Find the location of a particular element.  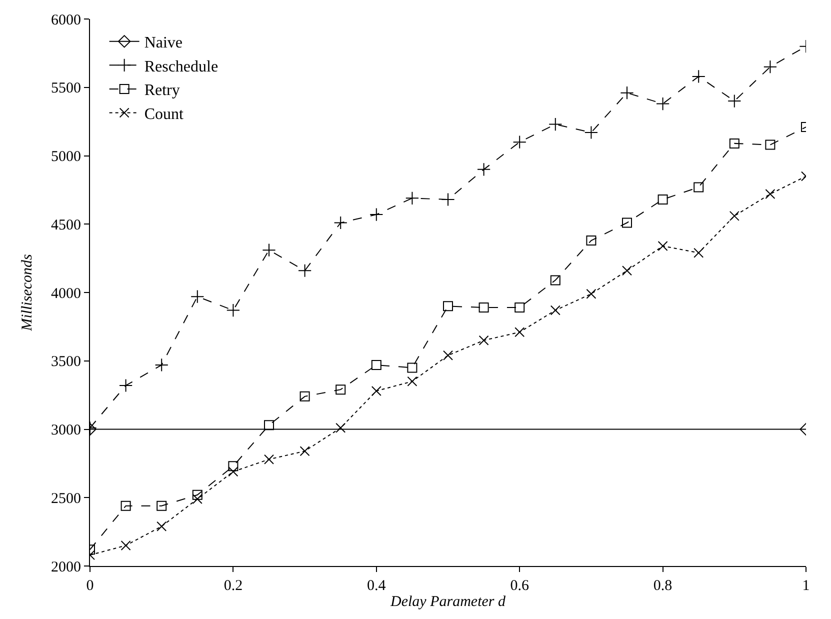

x-tick-label: 0.2 is located at coordinates (233, 586).